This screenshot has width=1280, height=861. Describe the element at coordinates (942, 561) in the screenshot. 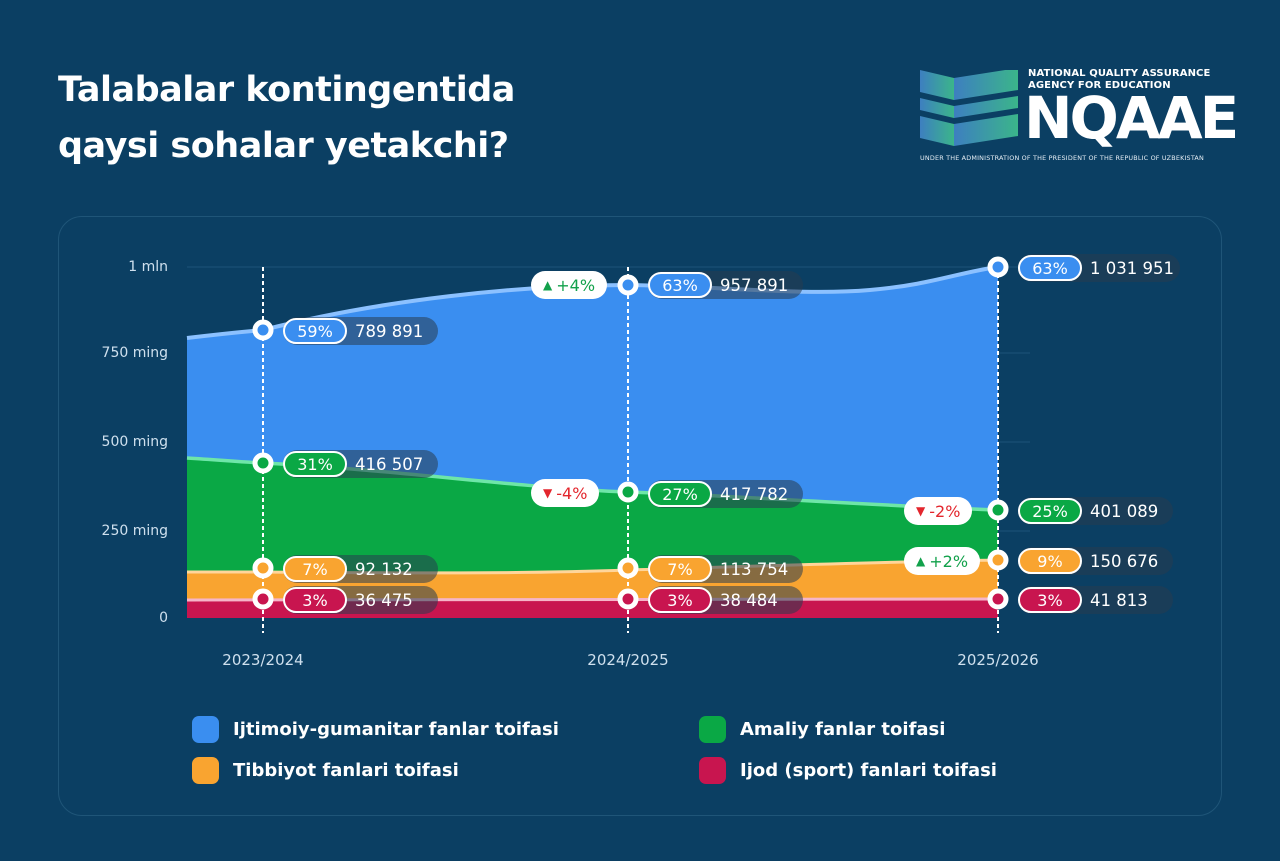

I see `delta-badge-tb-2025: ▲ +2%` at that location.